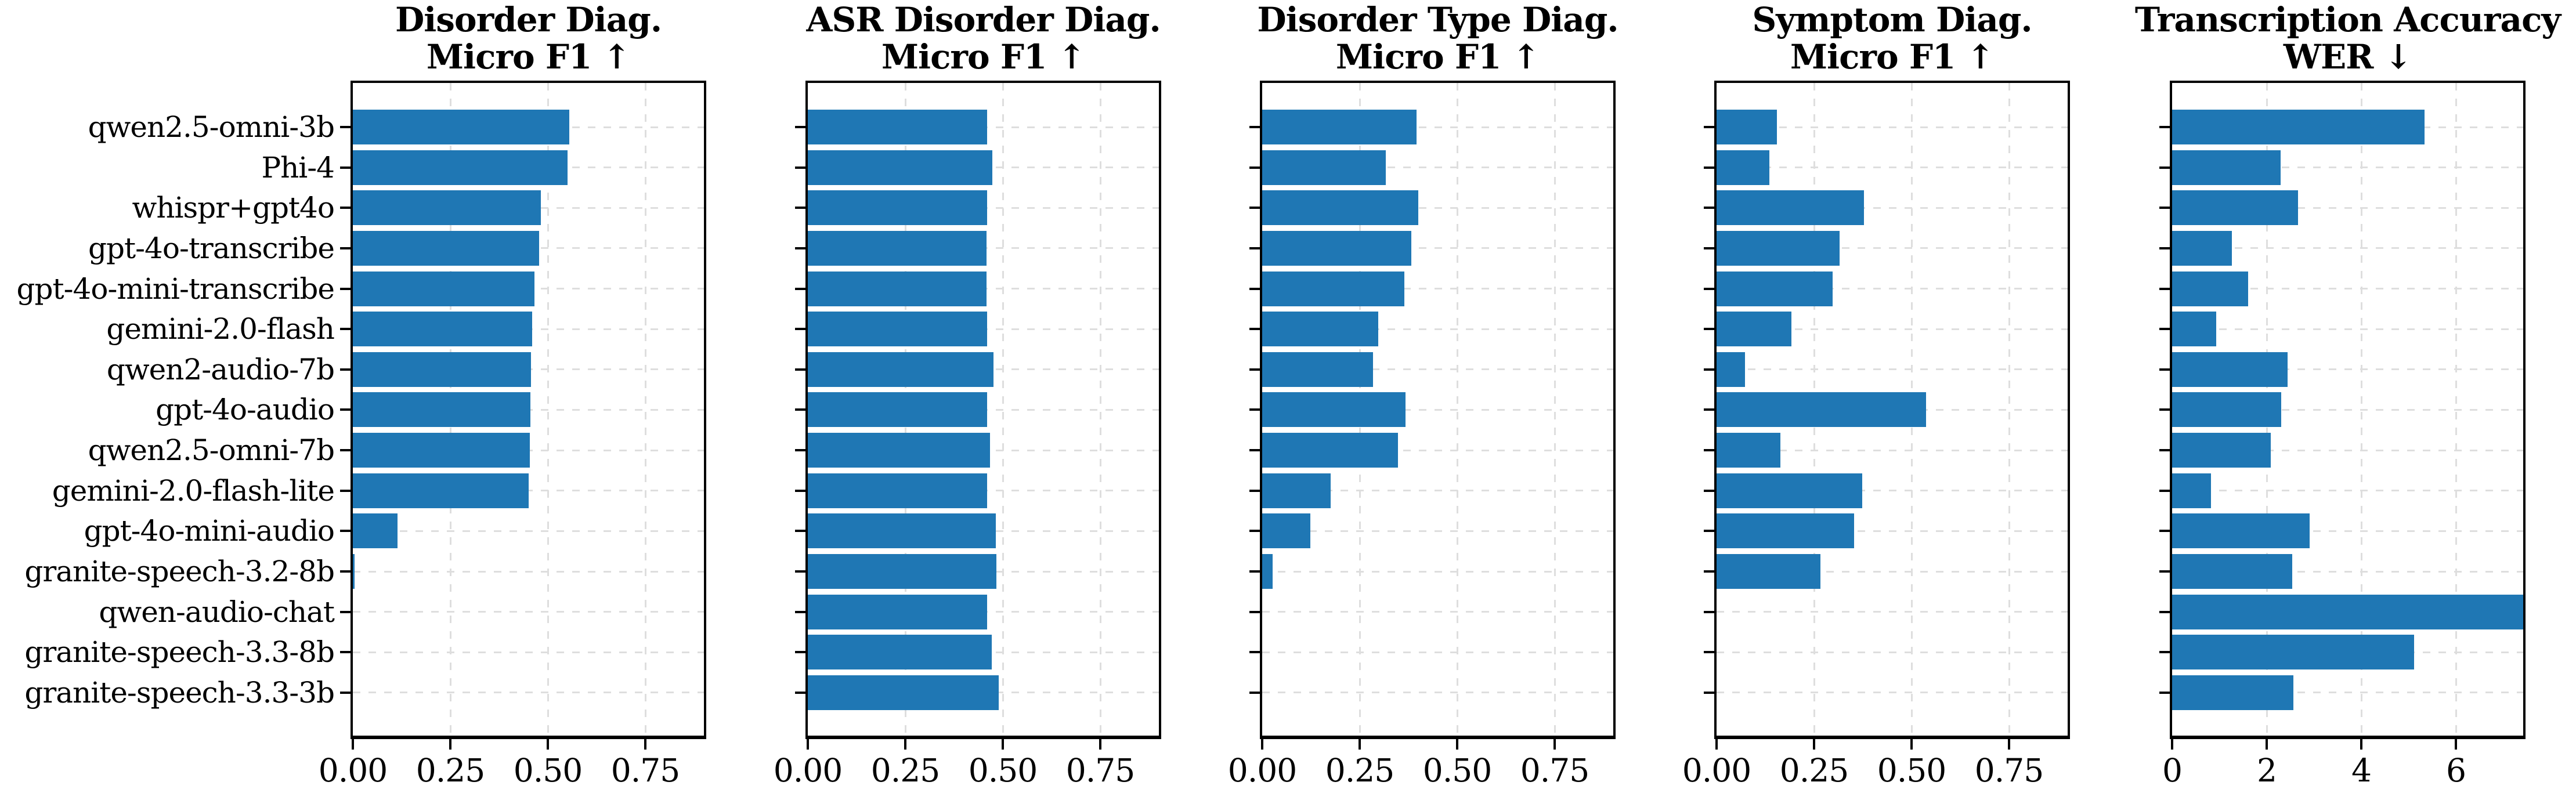 The image size is (2576, 789). What do you see at coordinates (2347, 612) in the screenshot?
I see `bar-qwen-audio-chat` at bounding box center [2347, 612].